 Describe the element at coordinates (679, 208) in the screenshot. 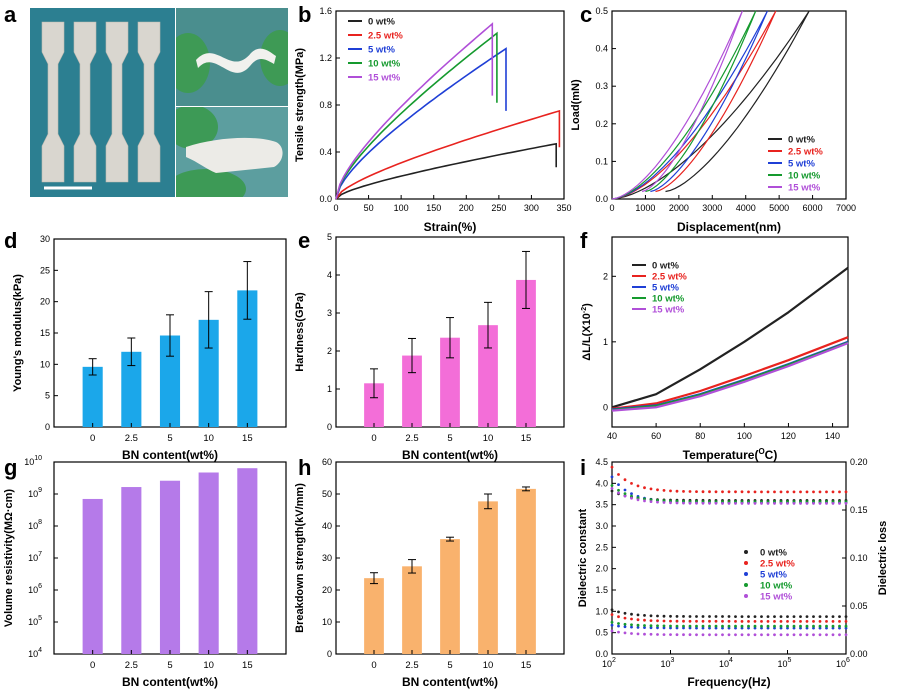

I see `c-xtick-label-2: 2000` at that location.